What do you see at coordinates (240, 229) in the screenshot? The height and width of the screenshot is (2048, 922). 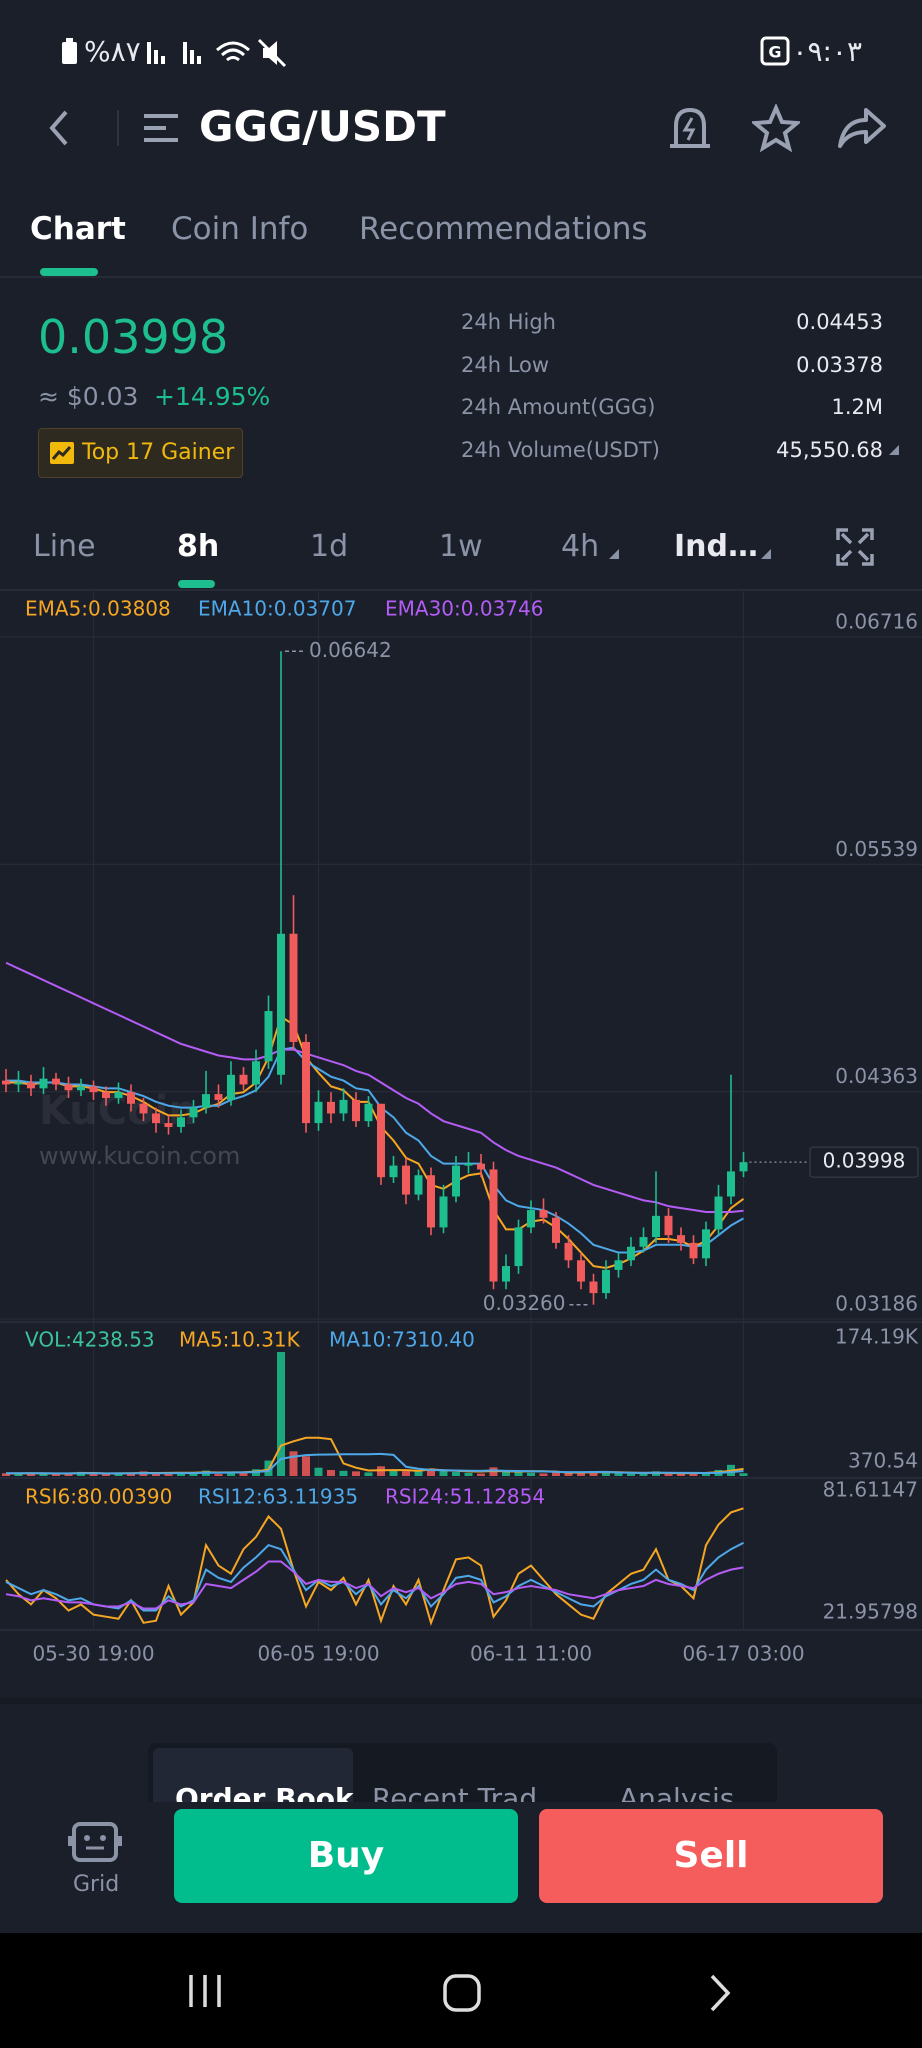 I see `tab: Coin Info` at bounding box center [240, 229].